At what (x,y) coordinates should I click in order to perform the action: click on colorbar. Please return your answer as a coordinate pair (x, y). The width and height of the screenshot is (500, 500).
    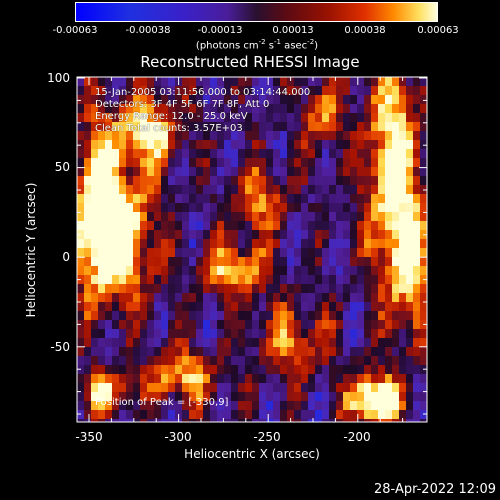
    Looking at the image, I should click on (256, 12).